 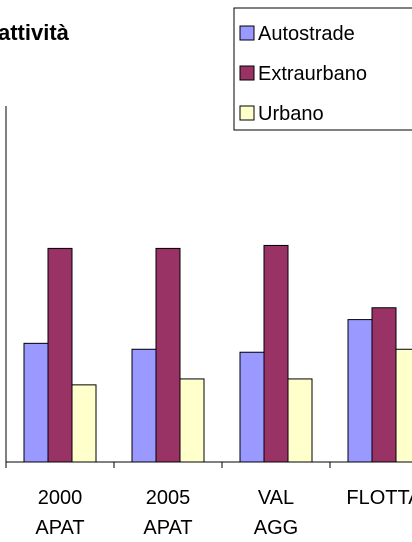 What do you see at coordinates (276, 498) in the screenshot?
I see `x-tick-label: VAL` at bounding box center [276, 498].